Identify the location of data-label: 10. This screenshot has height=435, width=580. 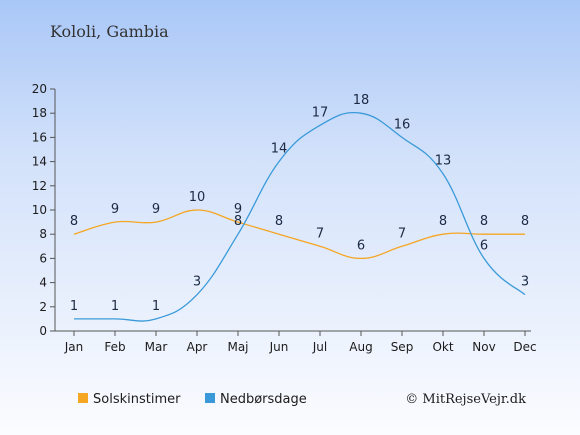
(197, 197).